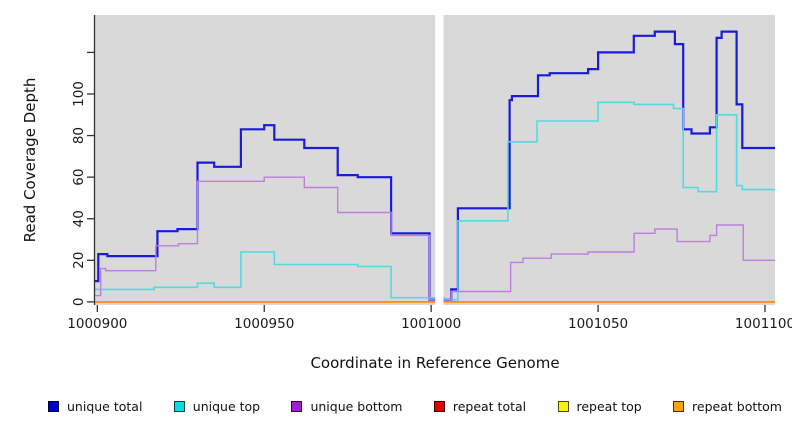  I want to click on legend-swatch-repeat-top, so click(563, 406).